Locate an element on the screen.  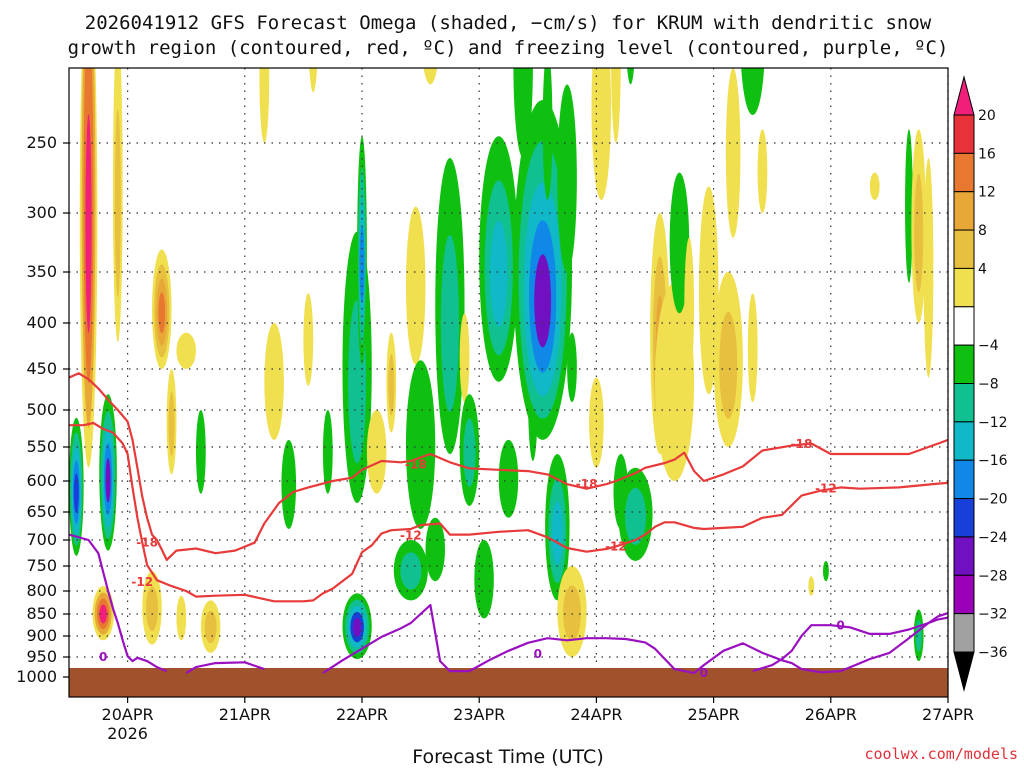
contour-label-extra-6: 0 is located at coordinates (704, 673).